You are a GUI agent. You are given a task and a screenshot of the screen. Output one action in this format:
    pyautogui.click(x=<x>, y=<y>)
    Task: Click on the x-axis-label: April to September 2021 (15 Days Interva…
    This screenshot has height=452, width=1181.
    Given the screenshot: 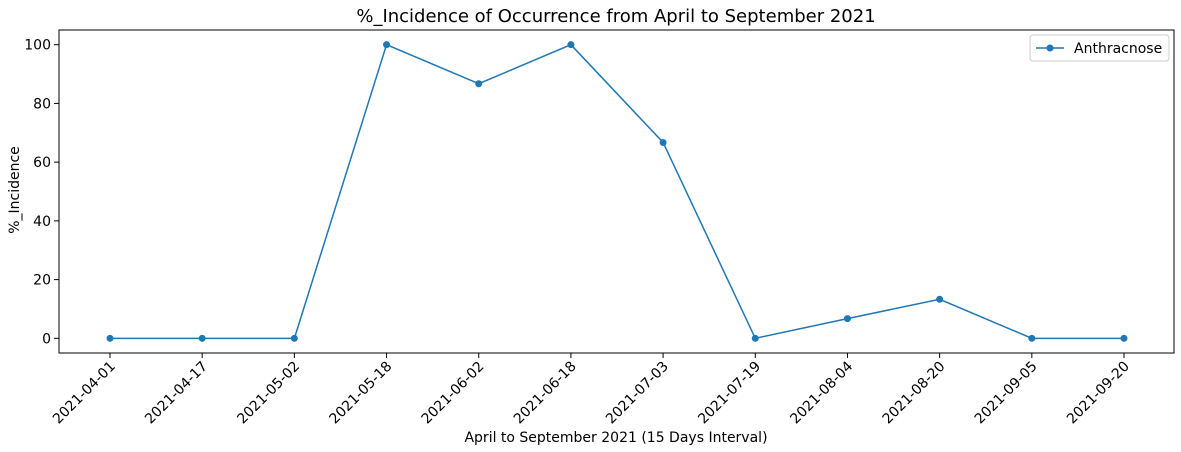 What is the action you would take?
    pyautogui.click(x=615, y=438)
    